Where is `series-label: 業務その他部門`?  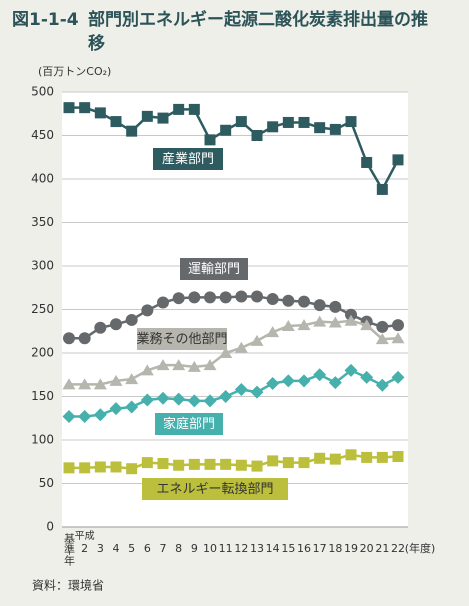 series-label: 業務その他部門 is located at coordinates (181, 339).